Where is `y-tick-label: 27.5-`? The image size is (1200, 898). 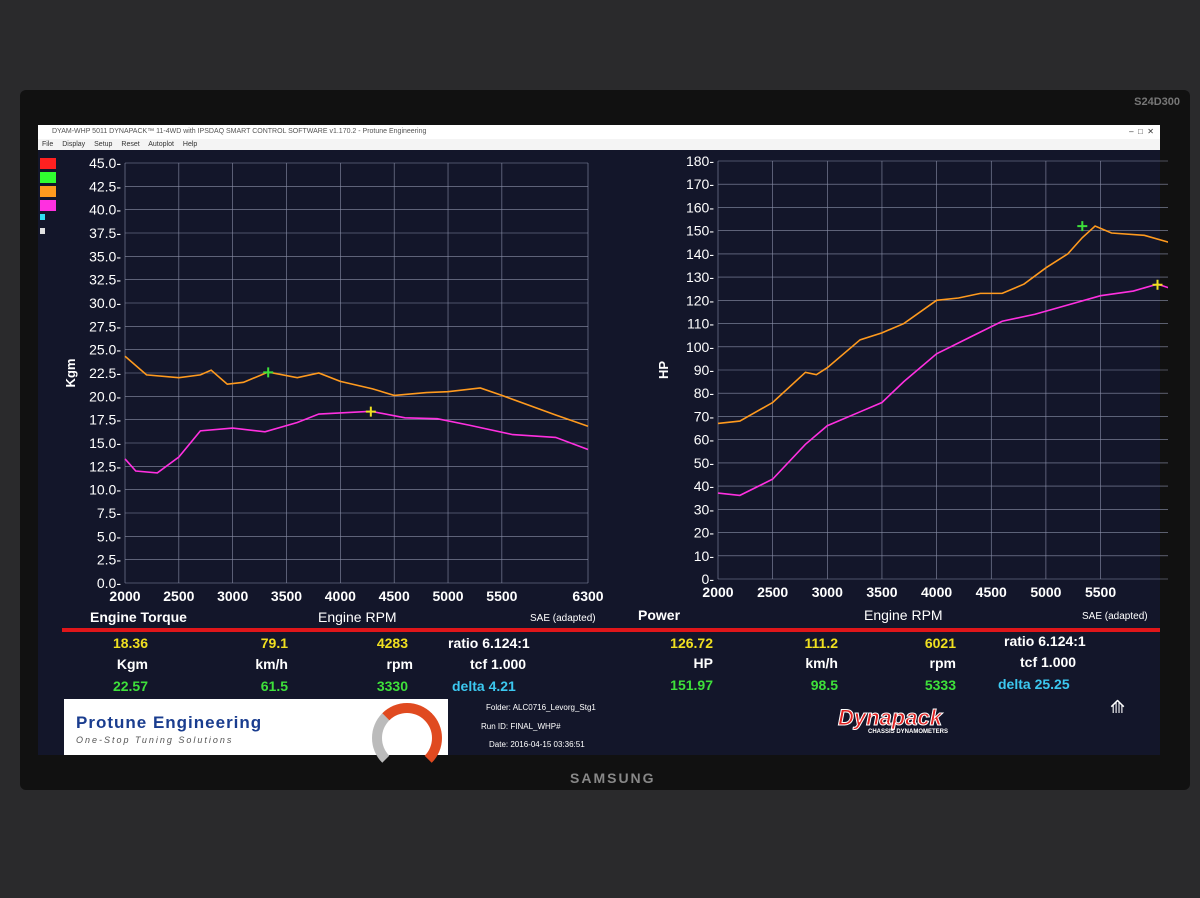
y-tick-label: 27.5- is located at coordinates (105, 326).